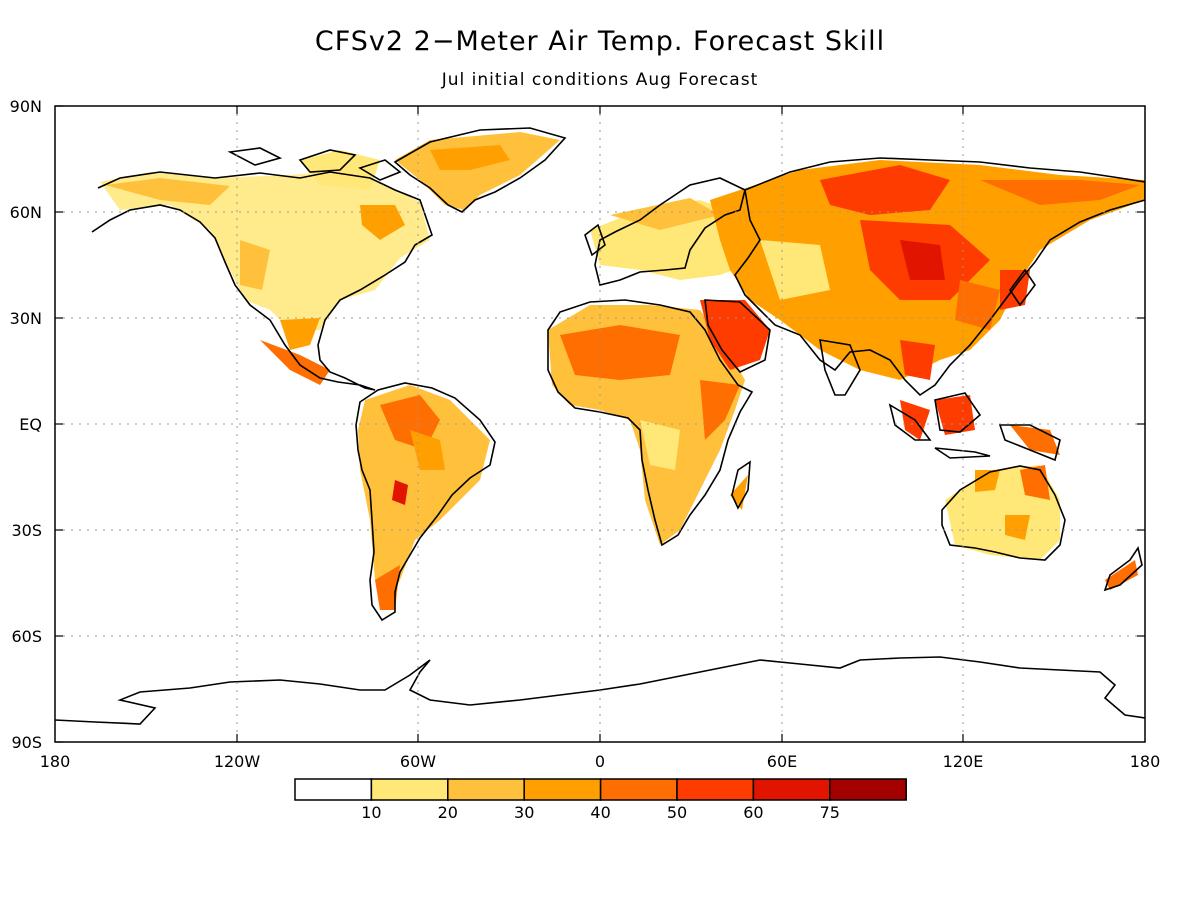 The height and width of the screenshot is (900, 1200). I want to click on lat-label: 90N, so click(26, 106).